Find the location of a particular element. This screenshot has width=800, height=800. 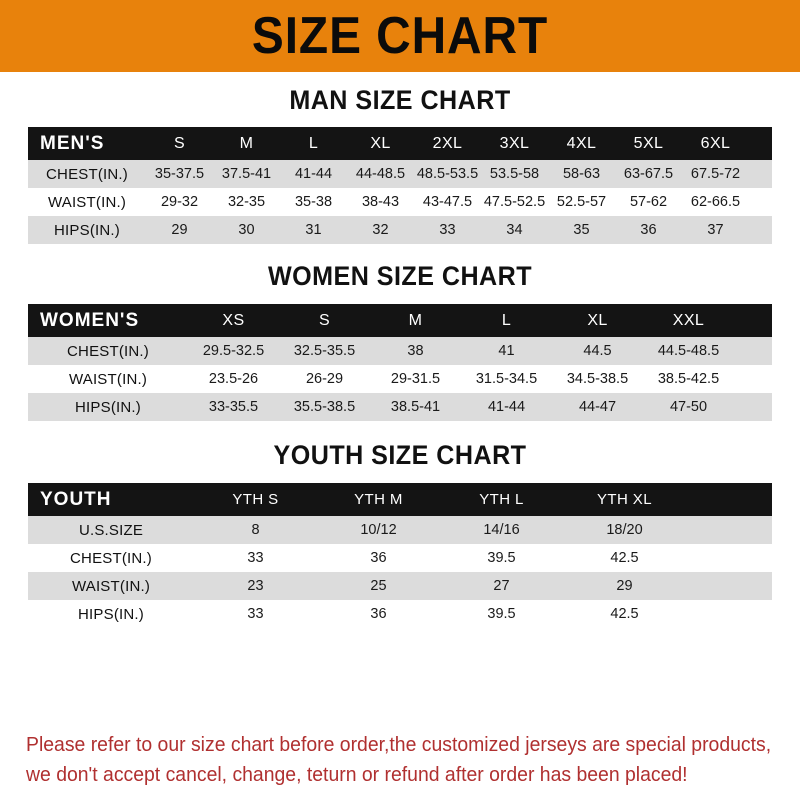

cell: 23 is located at coordinates (255, 586).